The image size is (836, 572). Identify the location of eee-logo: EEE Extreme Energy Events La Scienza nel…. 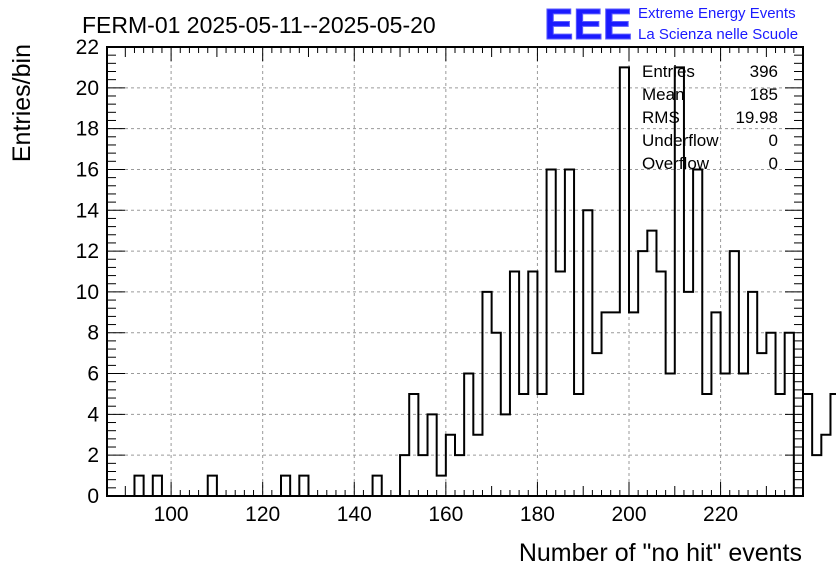
(671, 25).